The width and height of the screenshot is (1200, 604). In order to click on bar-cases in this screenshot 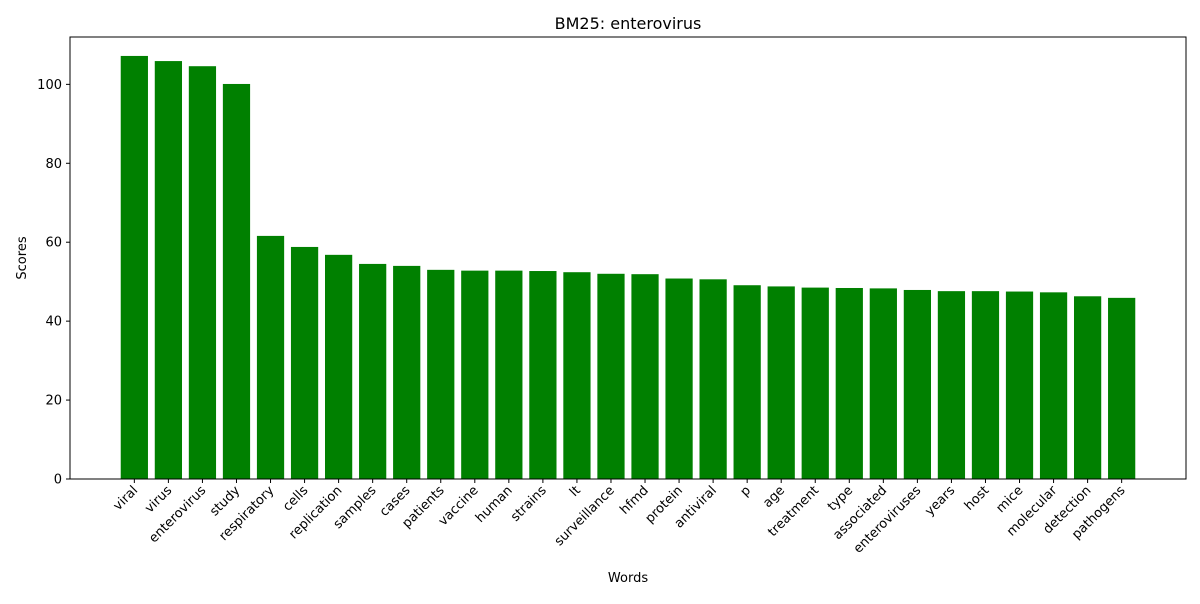, I will do `click(407, 372)`.